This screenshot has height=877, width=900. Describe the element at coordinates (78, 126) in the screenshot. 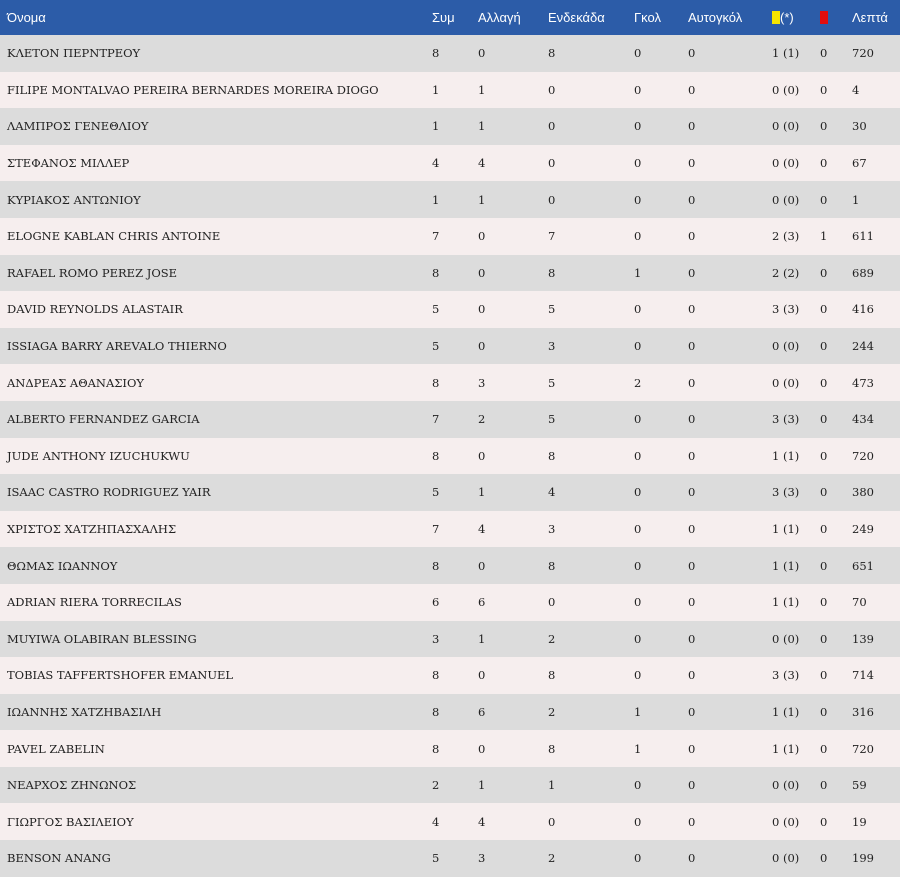

I see `player-name: ΛΑΜΠΡΟΣ ΓΕΝΕΘΛΙΟΥ` at that location.